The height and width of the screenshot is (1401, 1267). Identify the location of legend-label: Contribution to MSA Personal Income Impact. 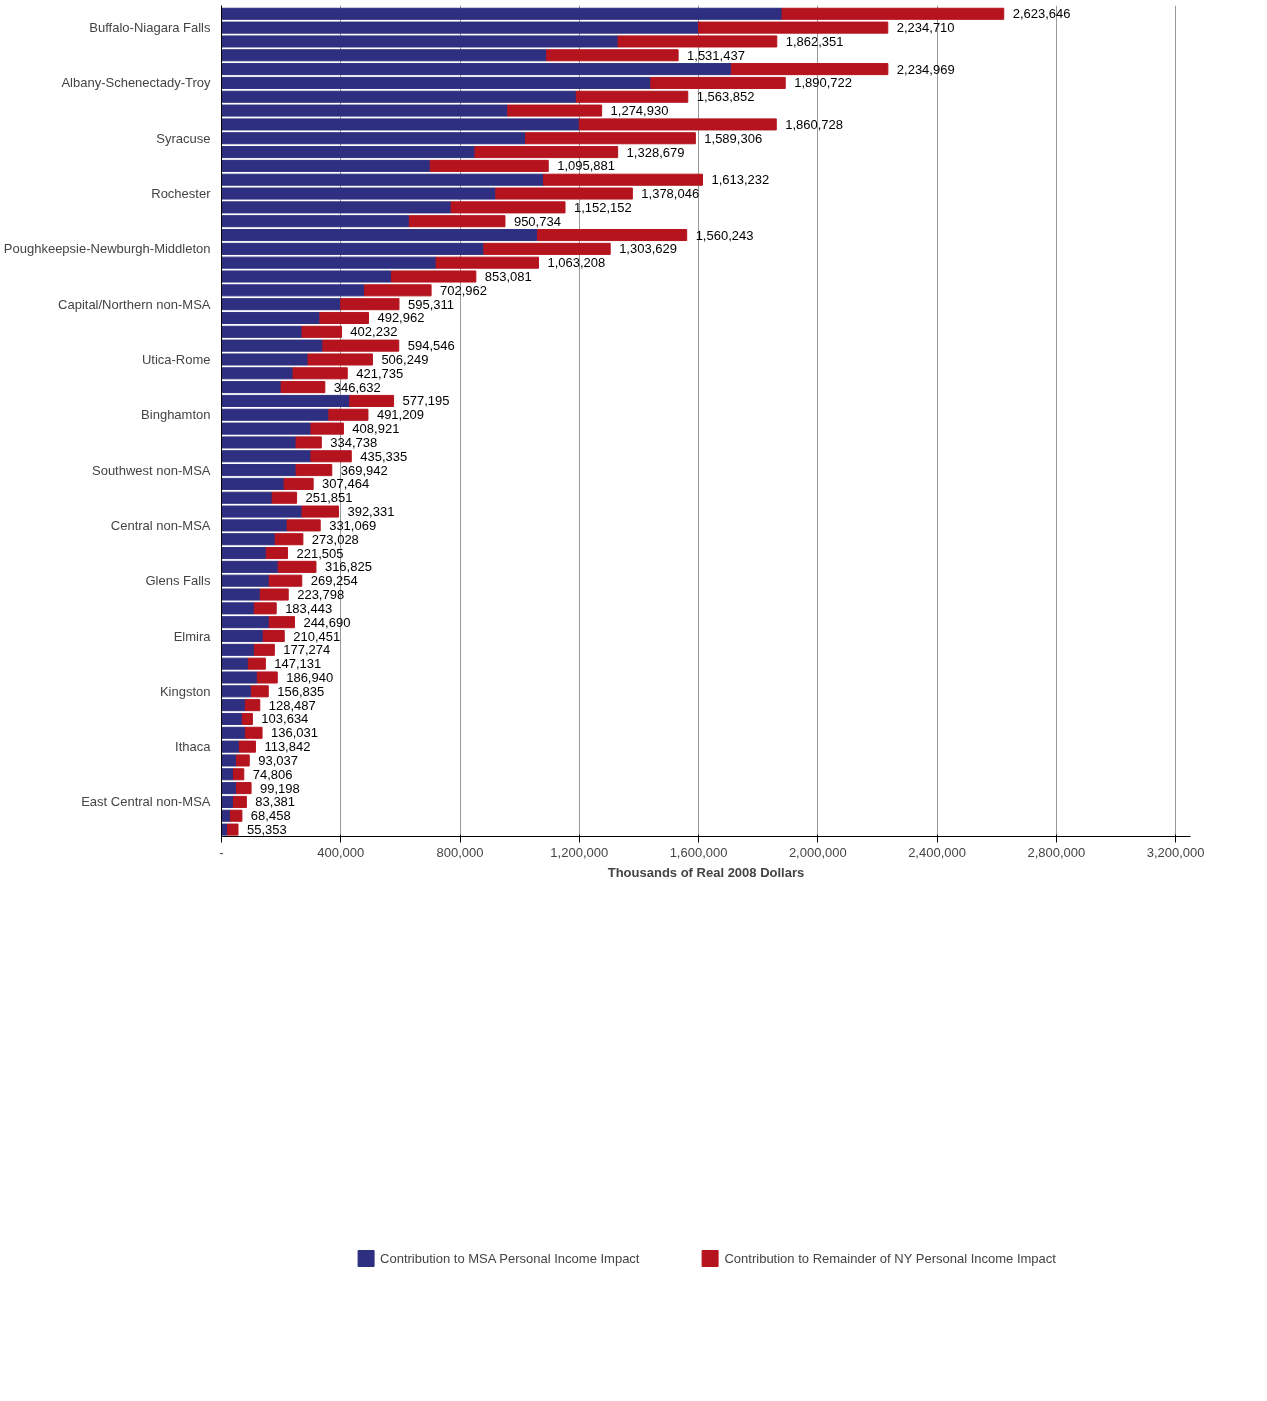
(510, 1258).